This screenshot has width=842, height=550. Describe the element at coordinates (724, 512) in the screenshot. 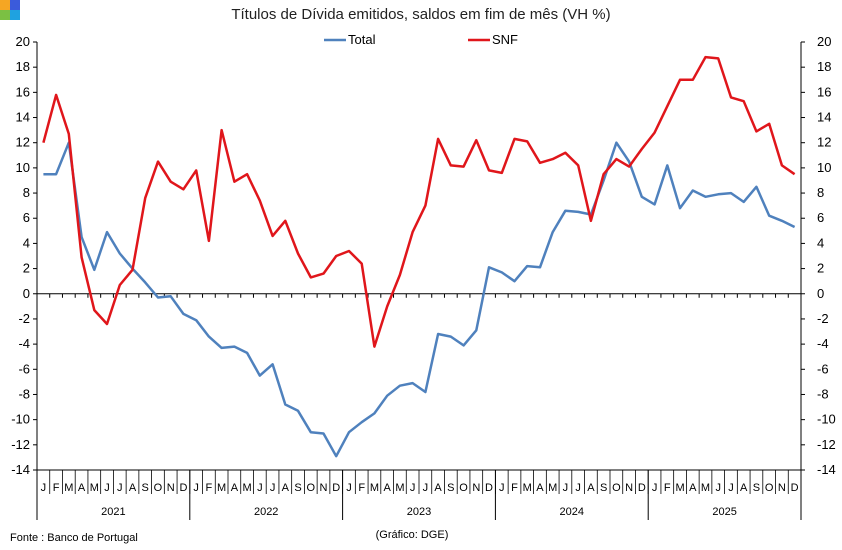

I see `year-label: 2025` at that location.